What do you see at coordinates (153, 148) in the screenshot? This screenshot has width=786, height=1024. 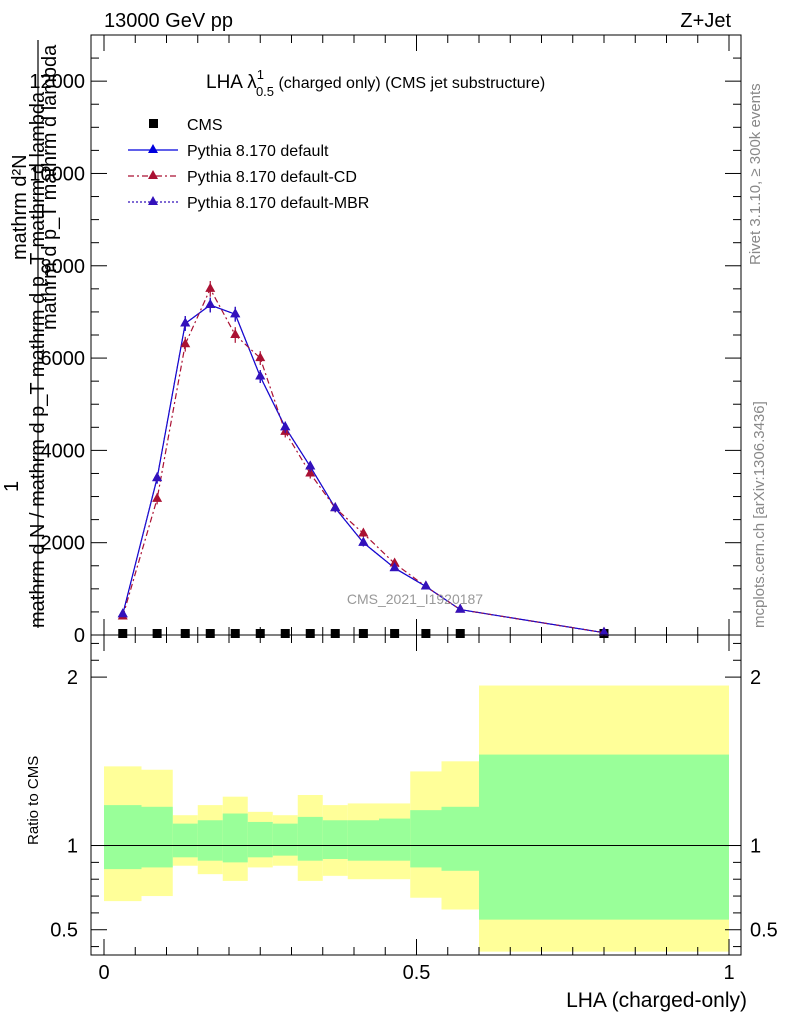 I see `legend-marker-default` at bounding box center [153, 148].